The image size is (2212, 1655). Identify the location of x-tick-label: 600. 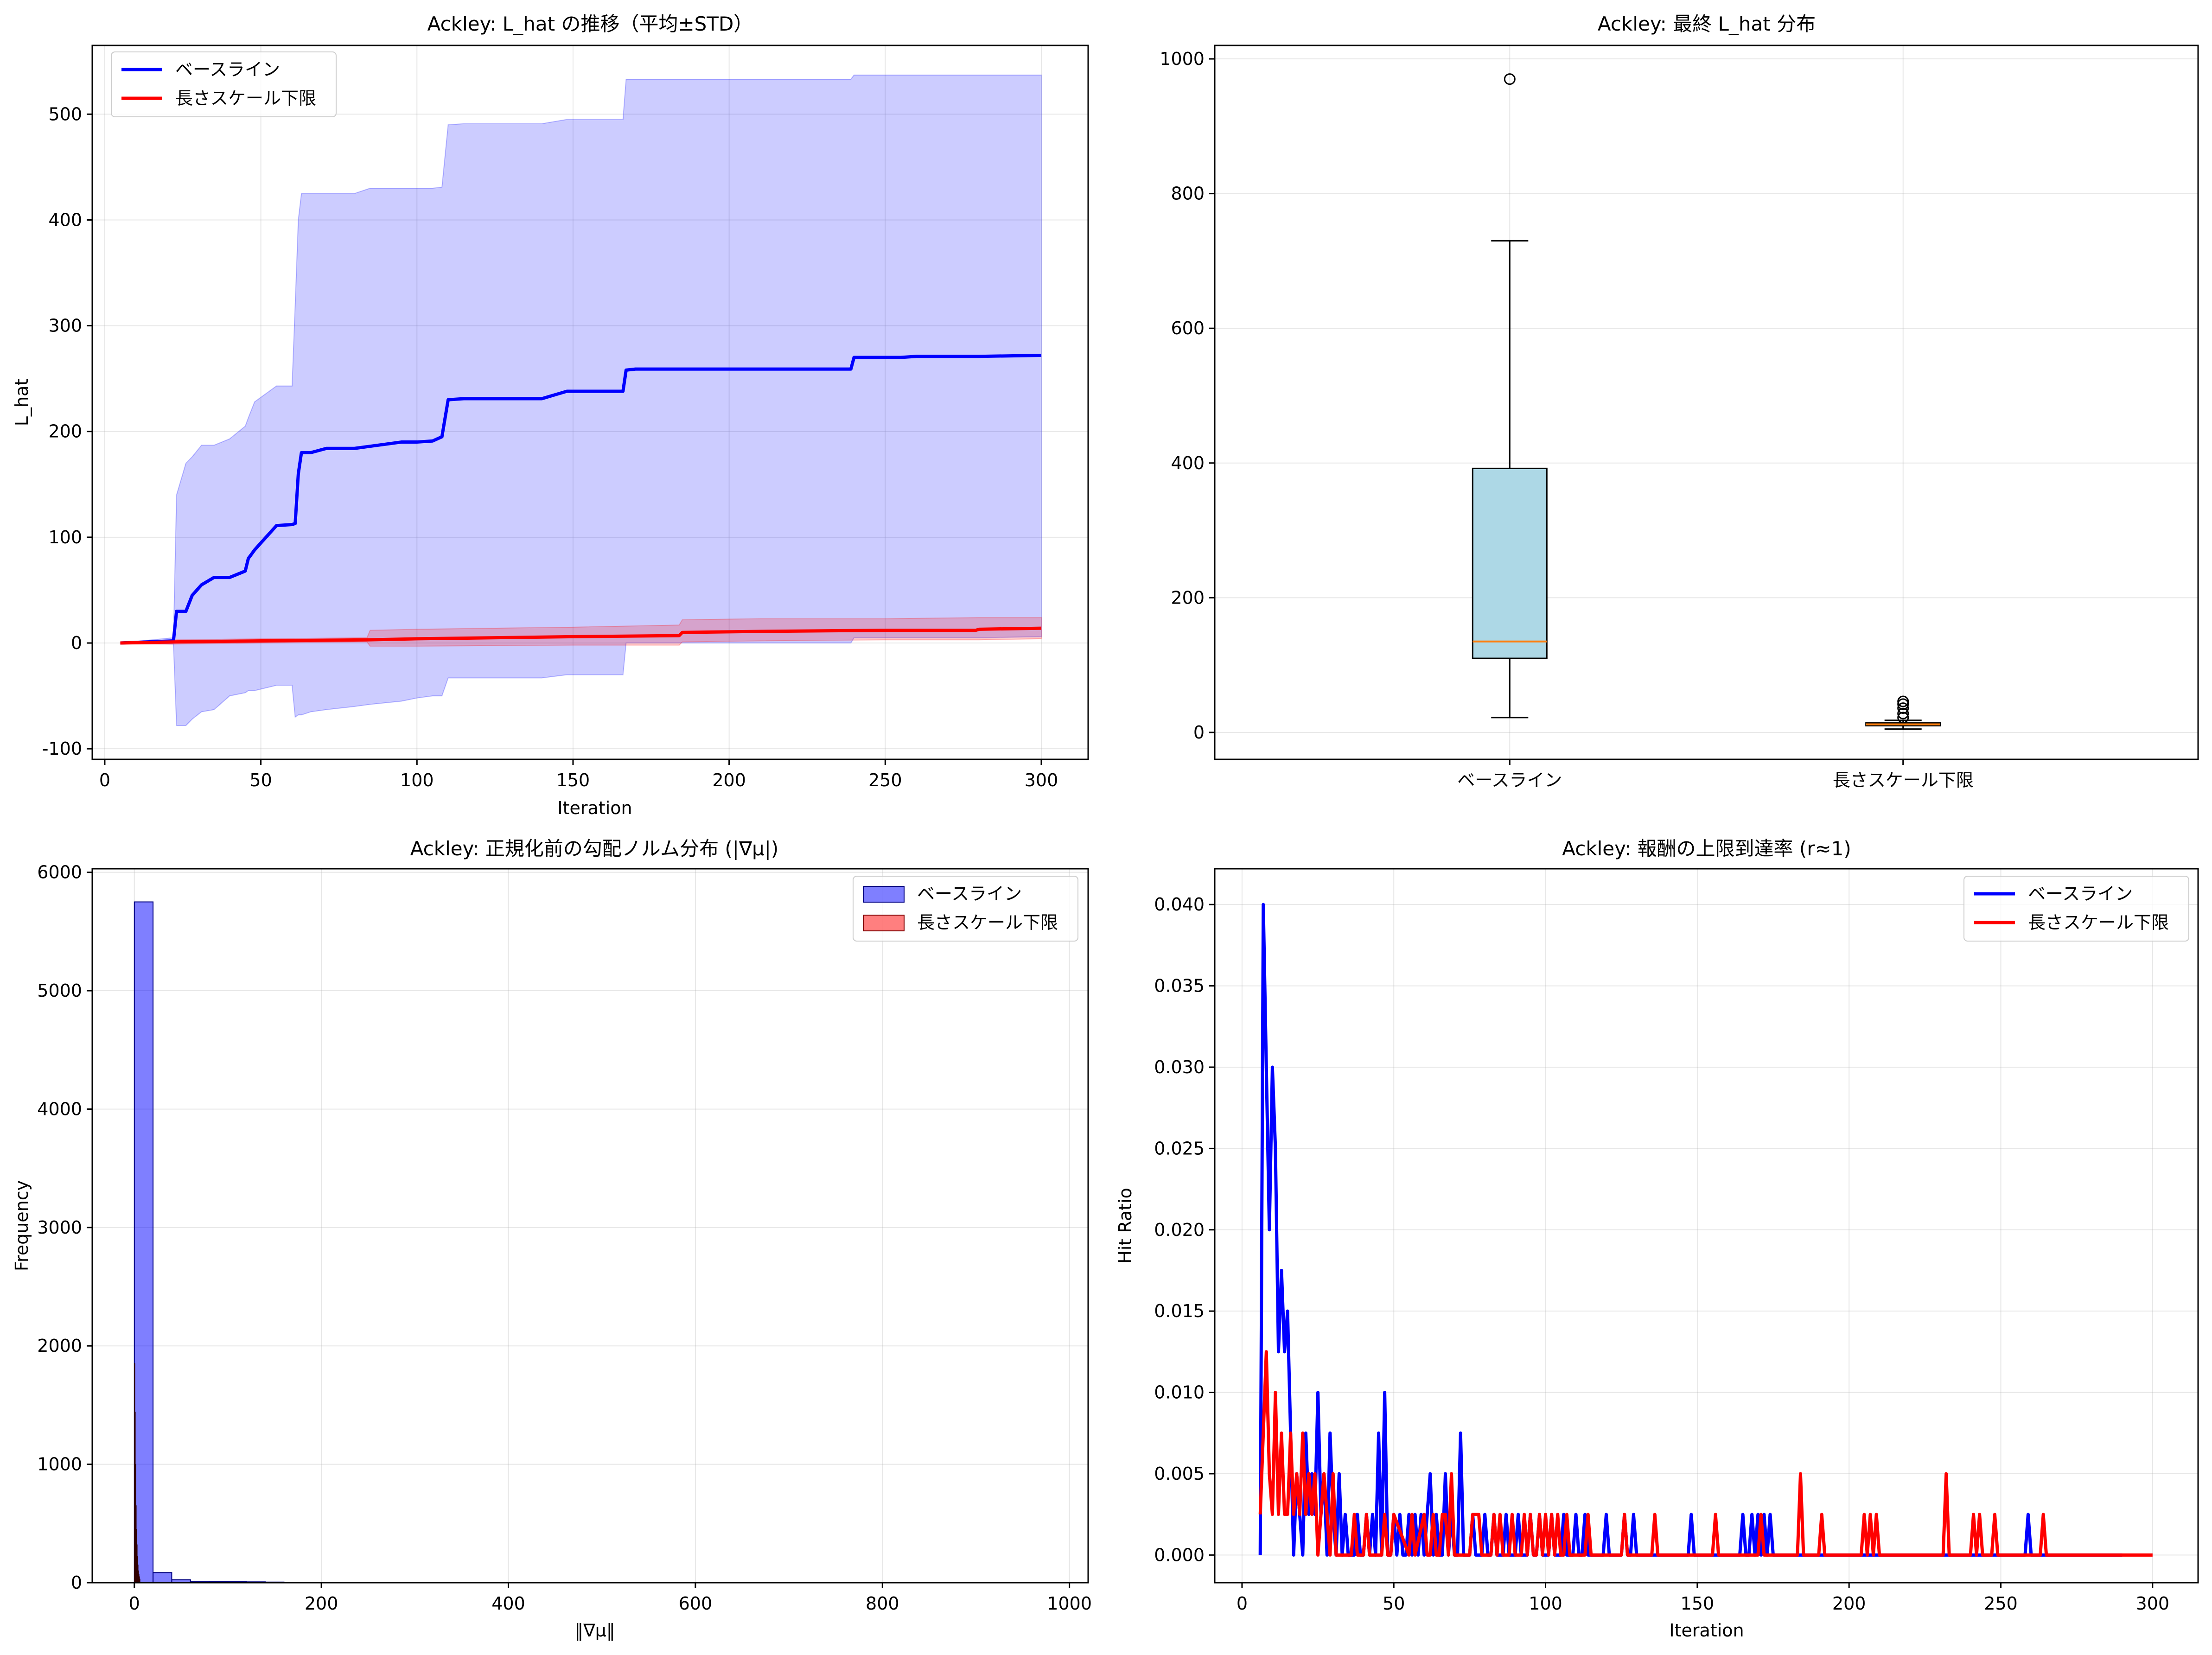
(696, 1603).